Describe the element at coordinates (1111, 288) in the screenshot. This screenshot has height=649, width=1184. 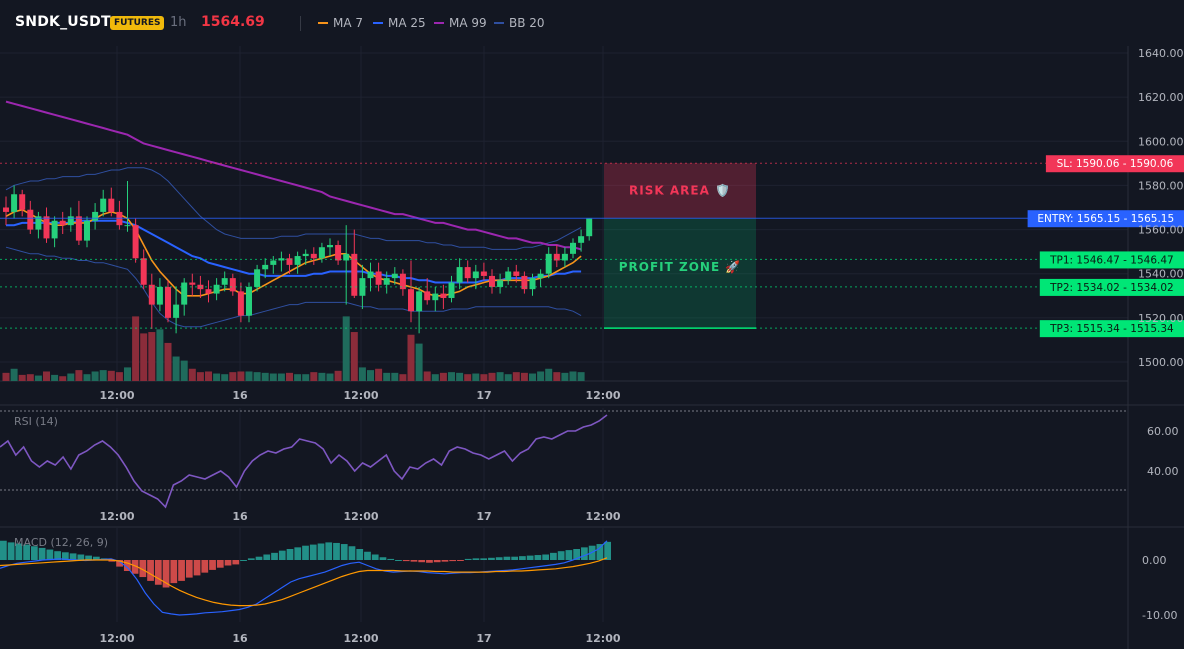
I see `level-tag-text-tp2: TP2: 1534.02 - 1534.02` at that location.